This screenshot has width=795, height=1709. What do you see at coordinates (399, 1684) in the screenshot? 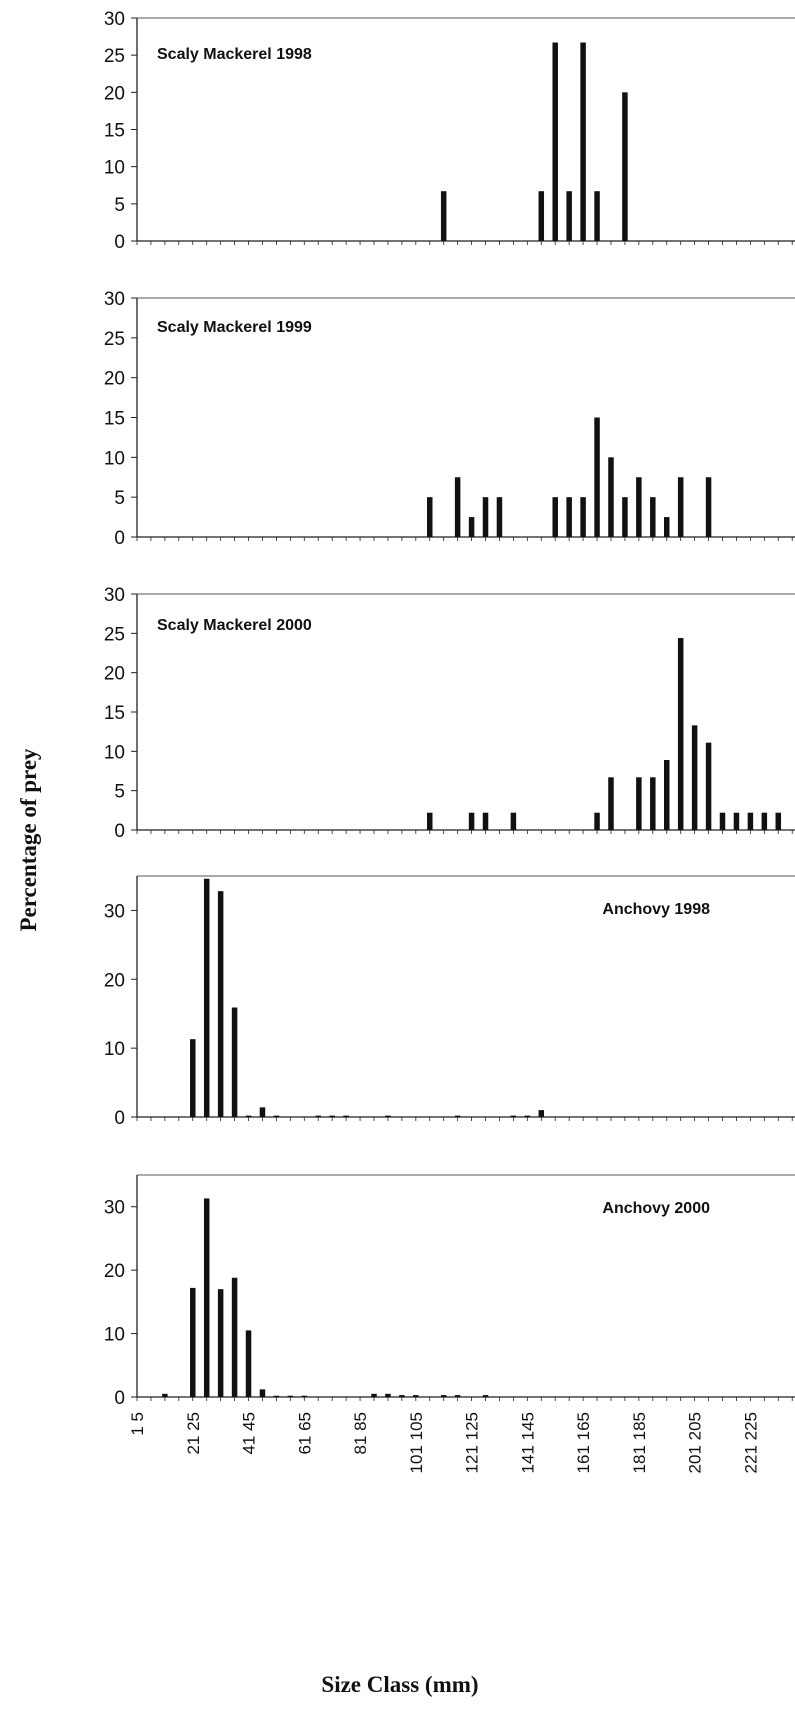
I see `x-axis-title: Size Class (mm)` at bounding box center [399, 1684].